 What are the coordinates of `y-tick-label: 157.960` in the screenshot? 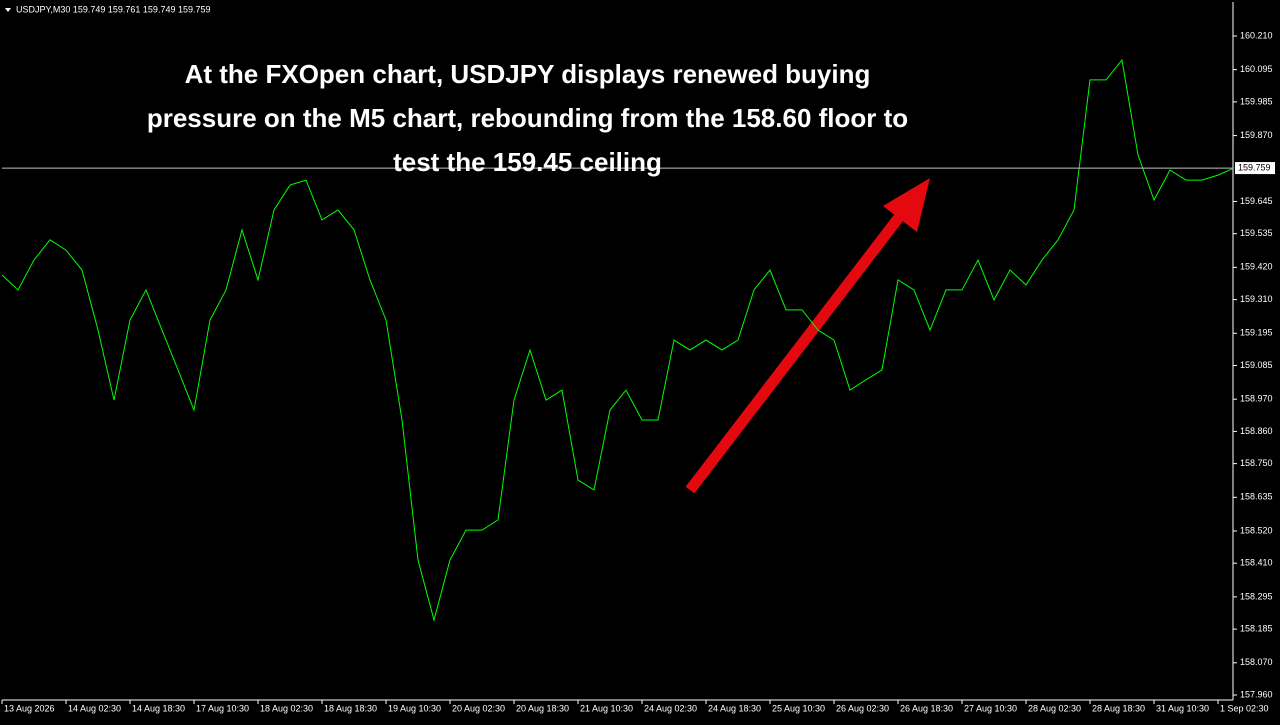 It's located at (1256, 694).